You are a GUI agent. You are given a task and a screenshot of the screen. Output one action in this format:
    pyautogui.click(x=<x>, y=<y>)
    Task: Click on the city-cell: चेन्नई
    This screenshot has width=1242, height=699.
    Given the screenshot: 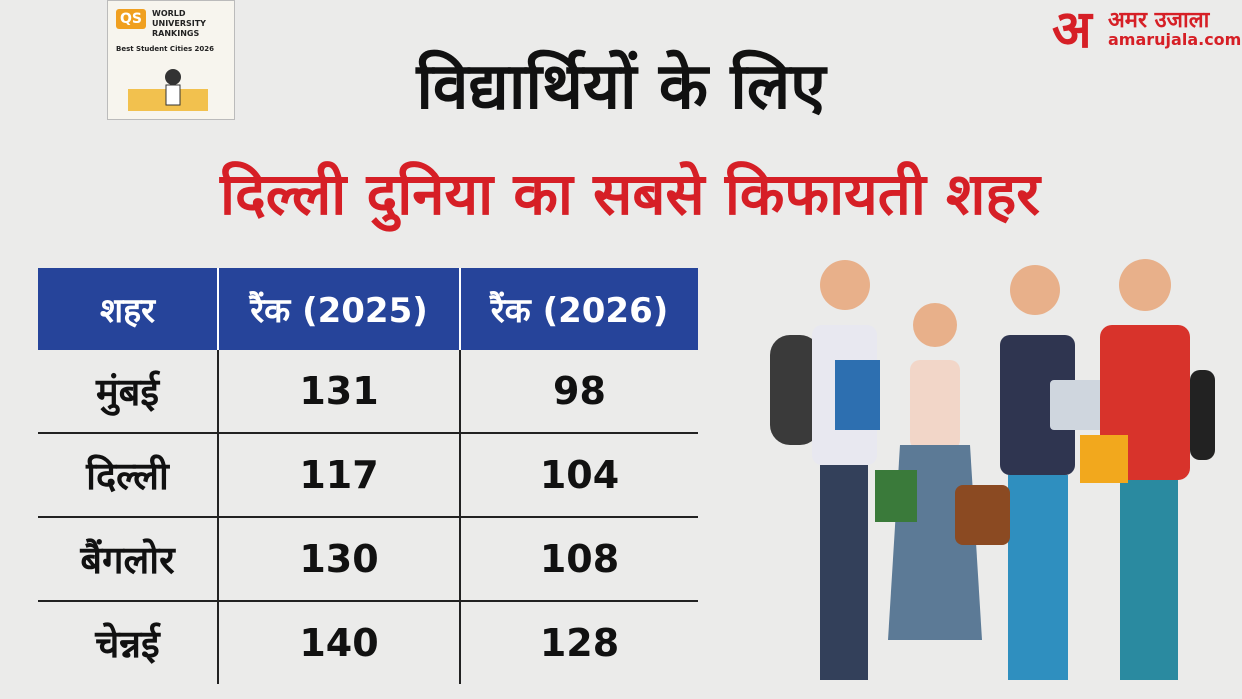 What is the action you would take?
    pyautogui.click(x=127, y=644)
    